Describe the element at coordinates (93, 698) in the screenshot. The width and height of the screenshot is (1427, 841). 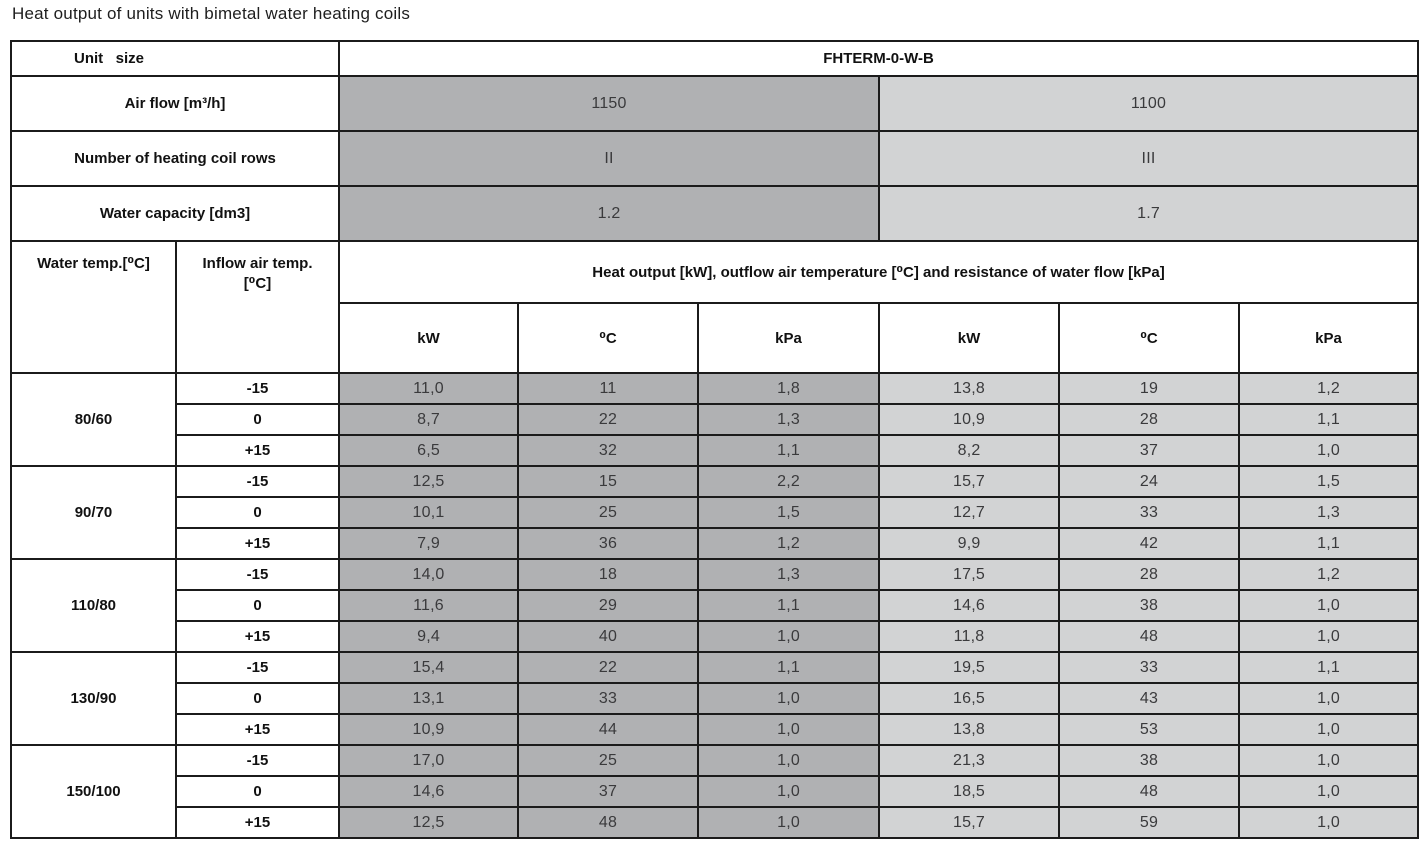
I see `water-temp-group-label: 130/90` at that location.